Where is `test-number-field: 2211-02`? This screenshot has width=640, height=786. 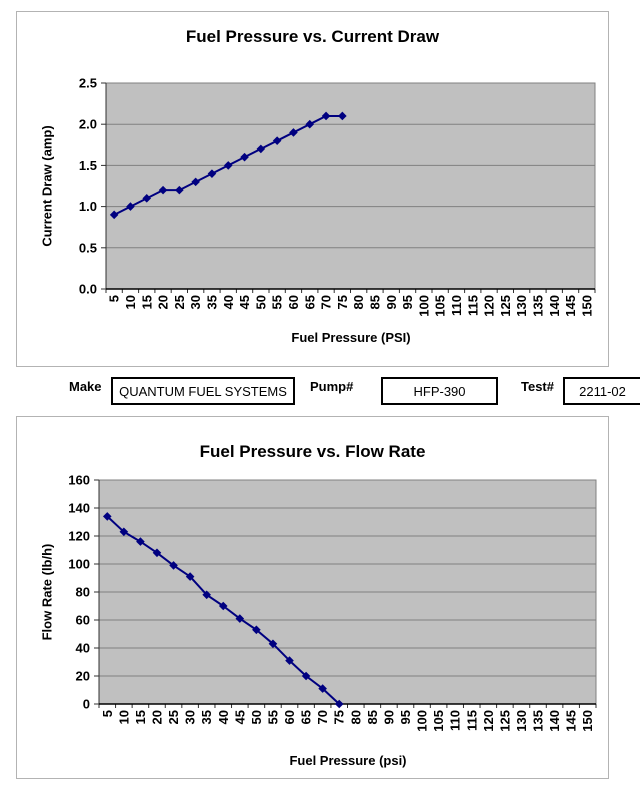 test-number-field: 2211-02 is located at coordinates (601, 391).